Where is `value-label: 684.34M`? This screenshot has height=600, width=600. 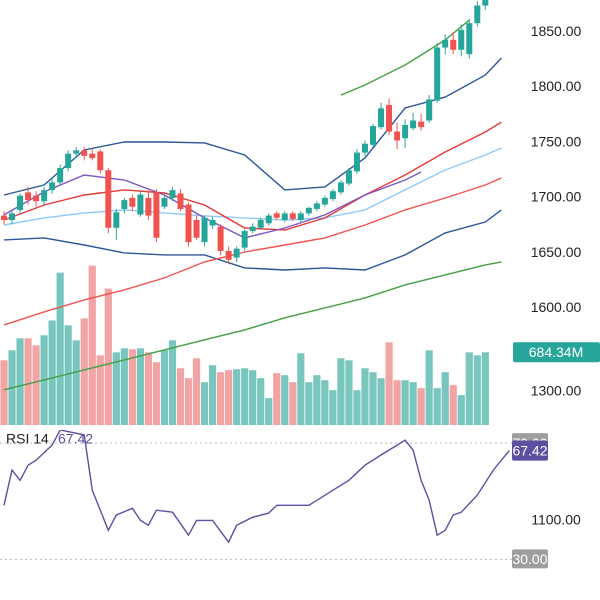
value-label: 684.34M is located at coordinates (556, 352).